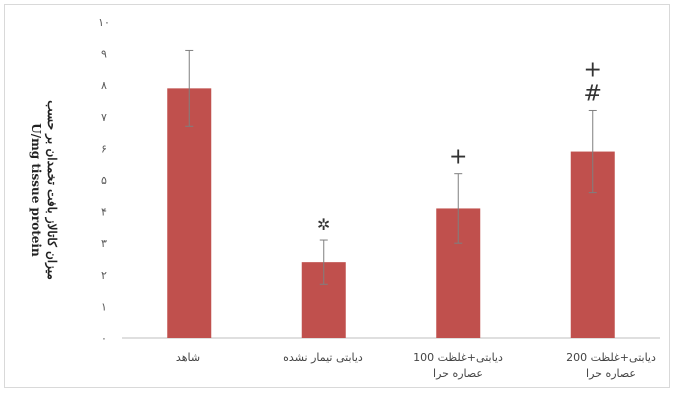  I want to click on y-tick-label: ۵, so click(104, 180).